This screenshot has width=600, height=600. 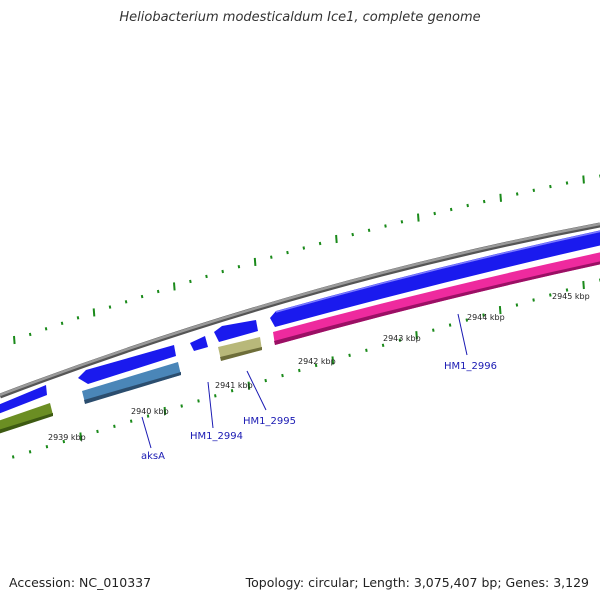 What do you see at coordinates (234, 385) in the screenshot?
I see `kbp-label: 2941 kbp` at bounding box center [234, 385].